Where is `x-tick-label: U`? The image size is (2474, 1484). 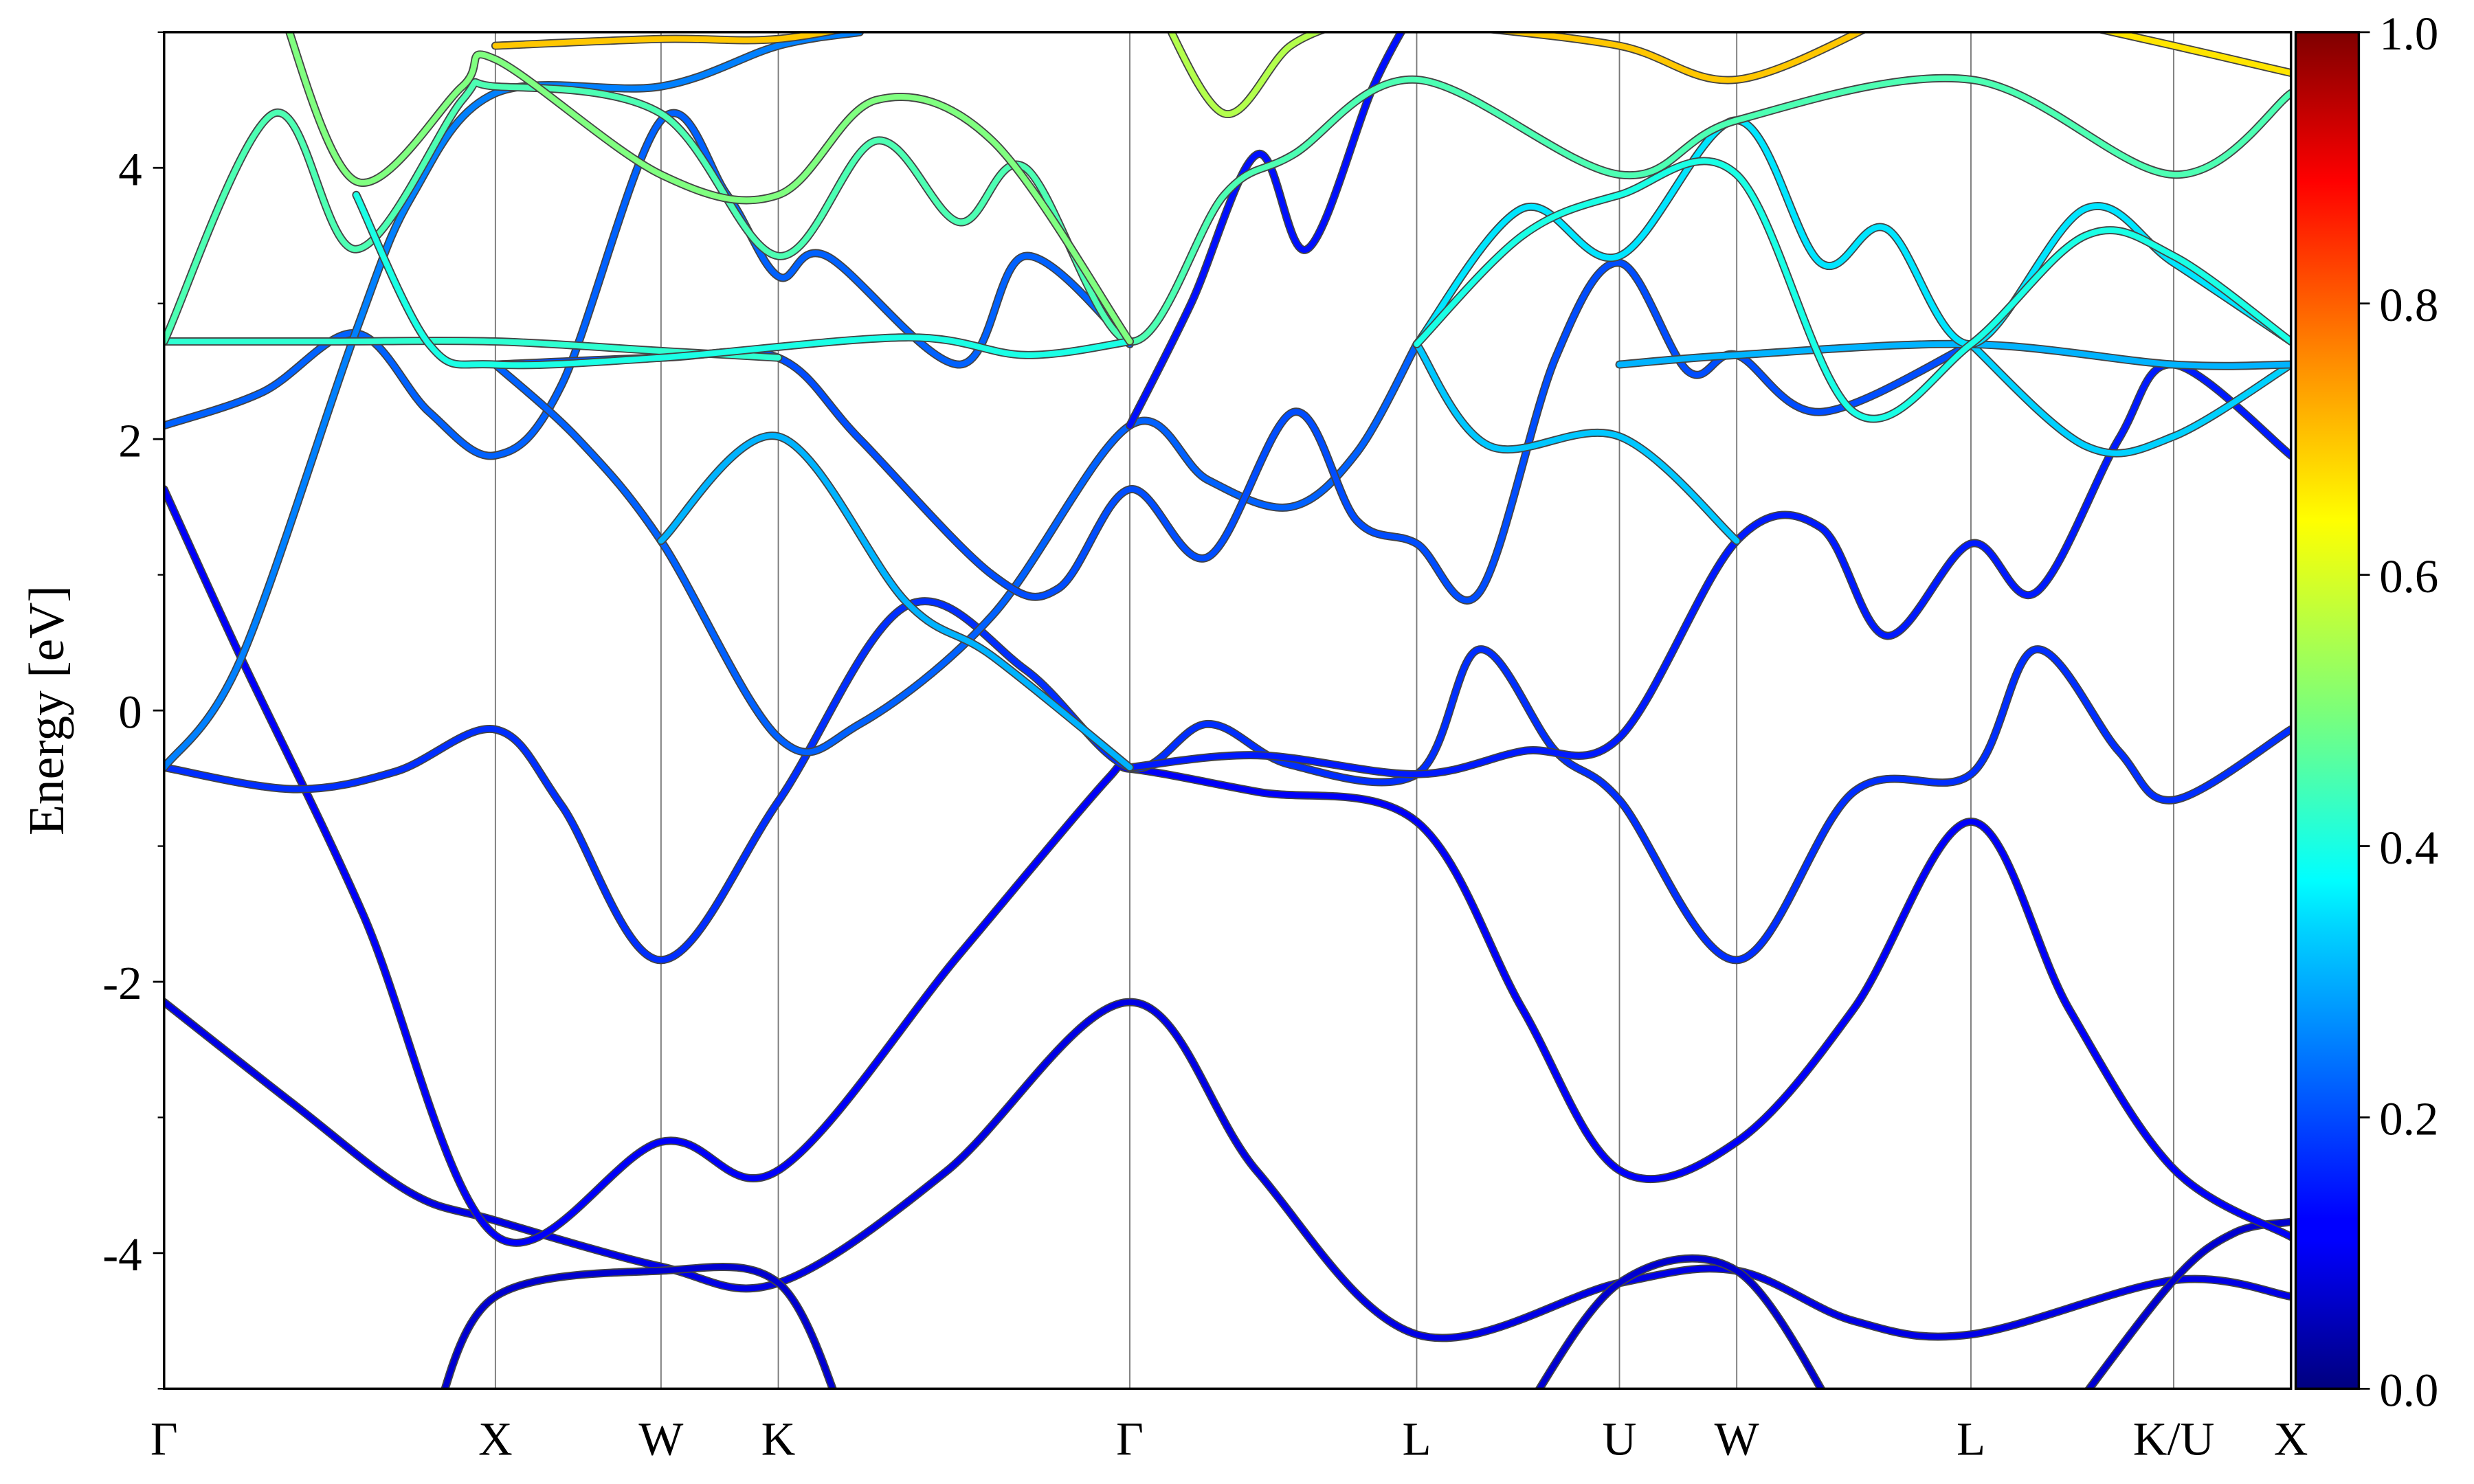
x-tick-label: U is located at coordinates (1620, 1439).